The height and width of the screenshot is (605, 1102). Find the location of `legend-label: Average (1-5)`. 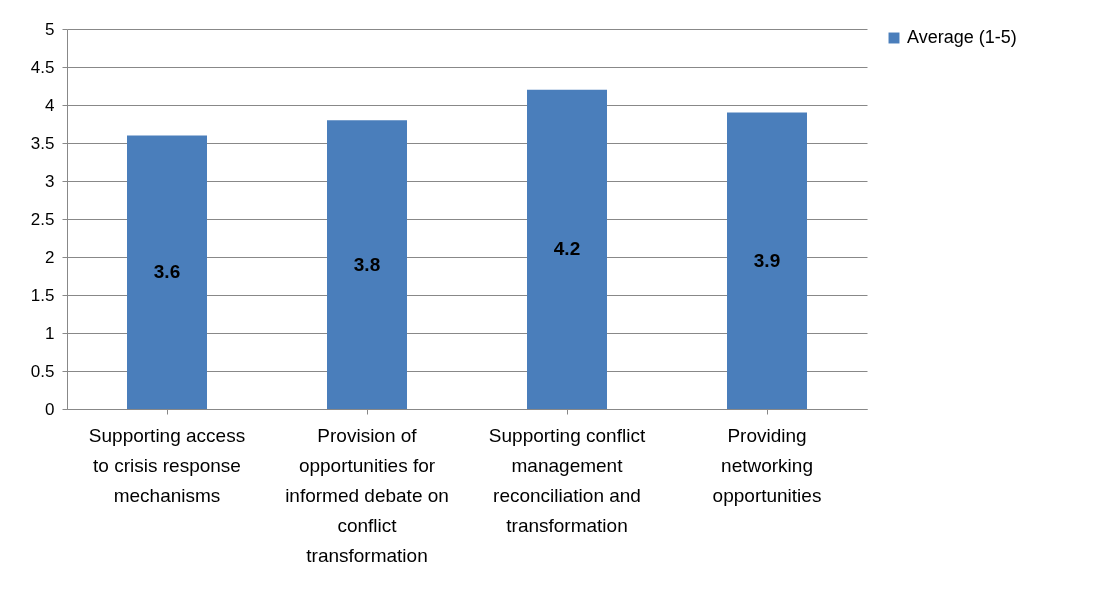

legend-label: Average (1-5) is located at coordinates (962, 37).